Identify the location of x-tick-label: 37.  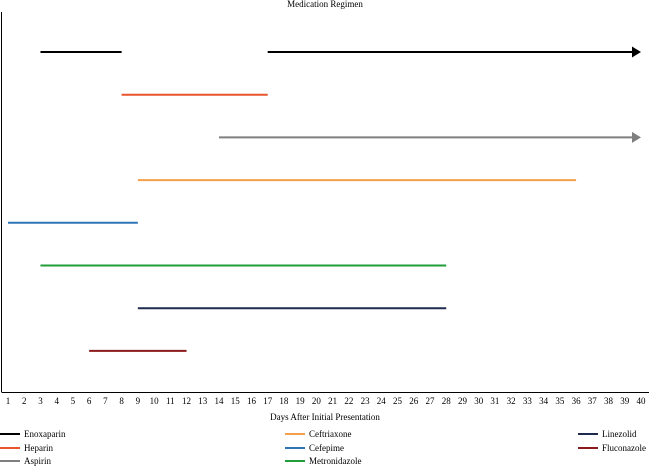
(593, 401).